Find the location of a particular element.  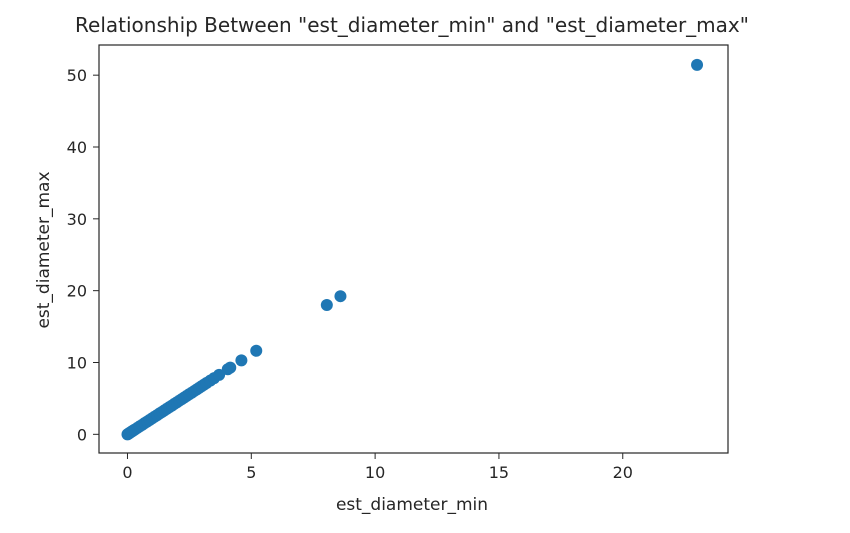

x-axis-label: est_diameter_min is located at coordinates (412, 505).